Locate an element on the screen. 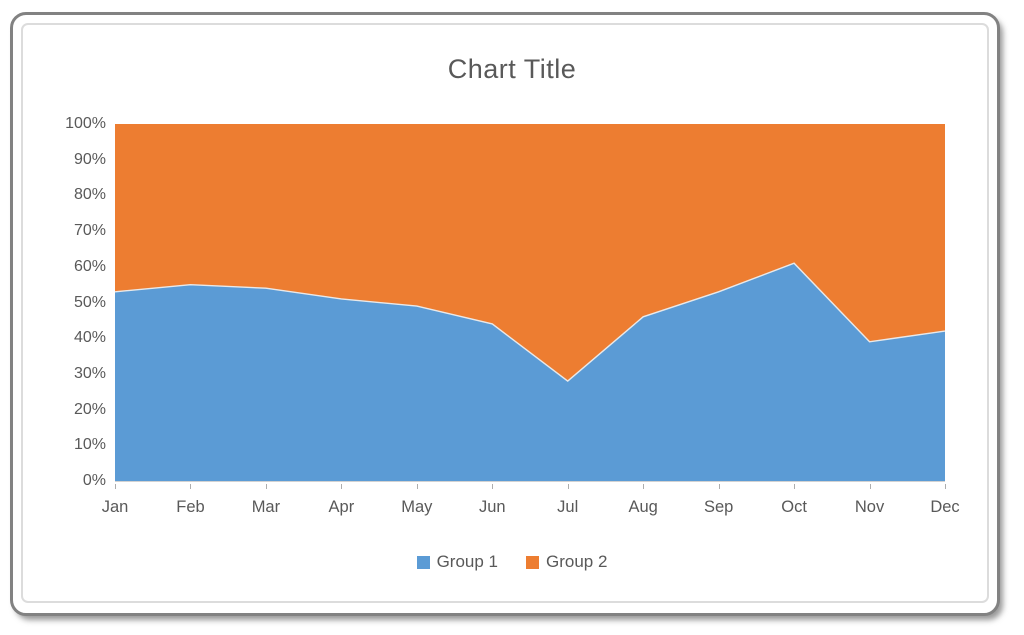 Image resolution: width=1024 pixels, height=635 pixels. legend-label: Group 1 is located at coordinates (467, 561).